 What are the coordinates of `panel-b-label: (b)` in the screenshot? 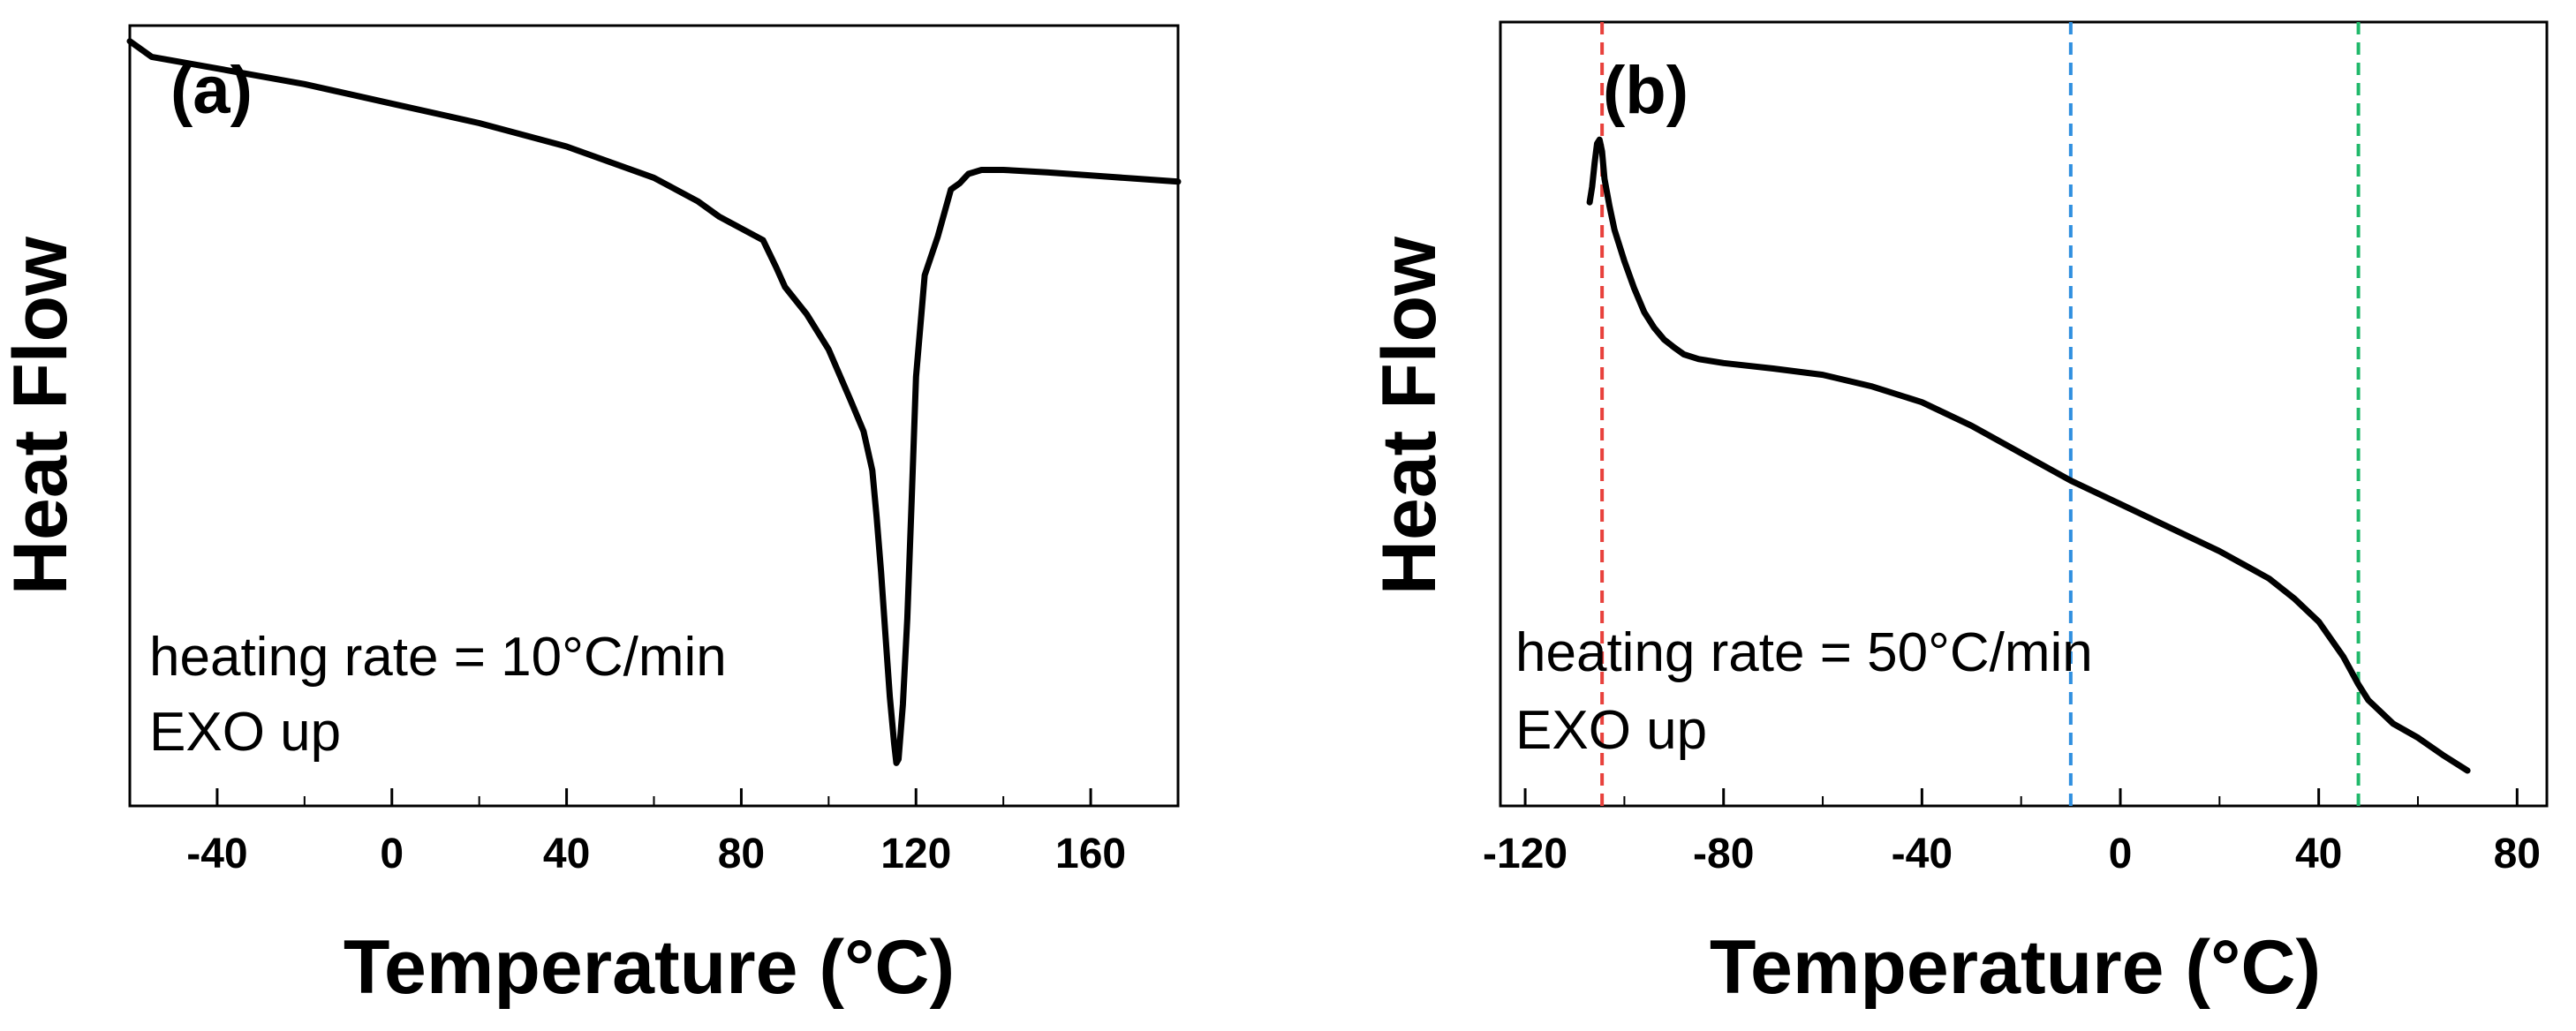 It's located at (1645, 90).